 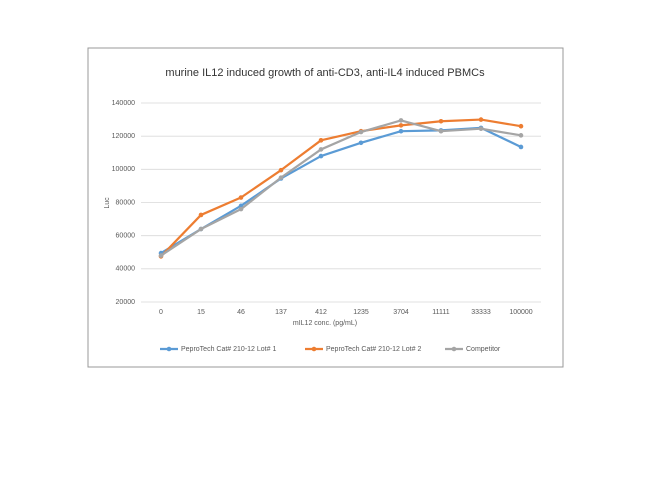 What do you see at coordinates (107, 203) in the screenshot?
I see `y-axis-label: Luc` at bounding box center [107, 203].